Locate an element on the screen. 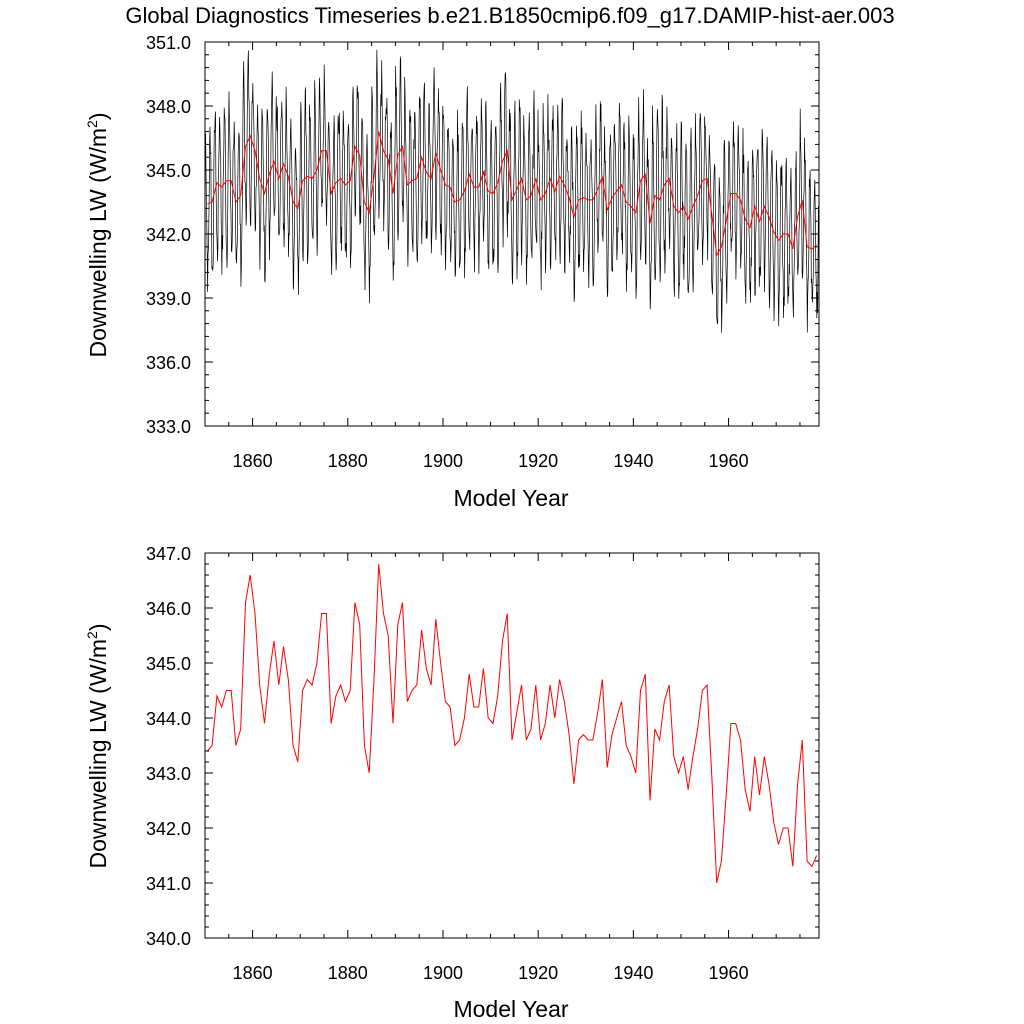  y-tick-label: 347.0 is located at coordinates (168, 554).